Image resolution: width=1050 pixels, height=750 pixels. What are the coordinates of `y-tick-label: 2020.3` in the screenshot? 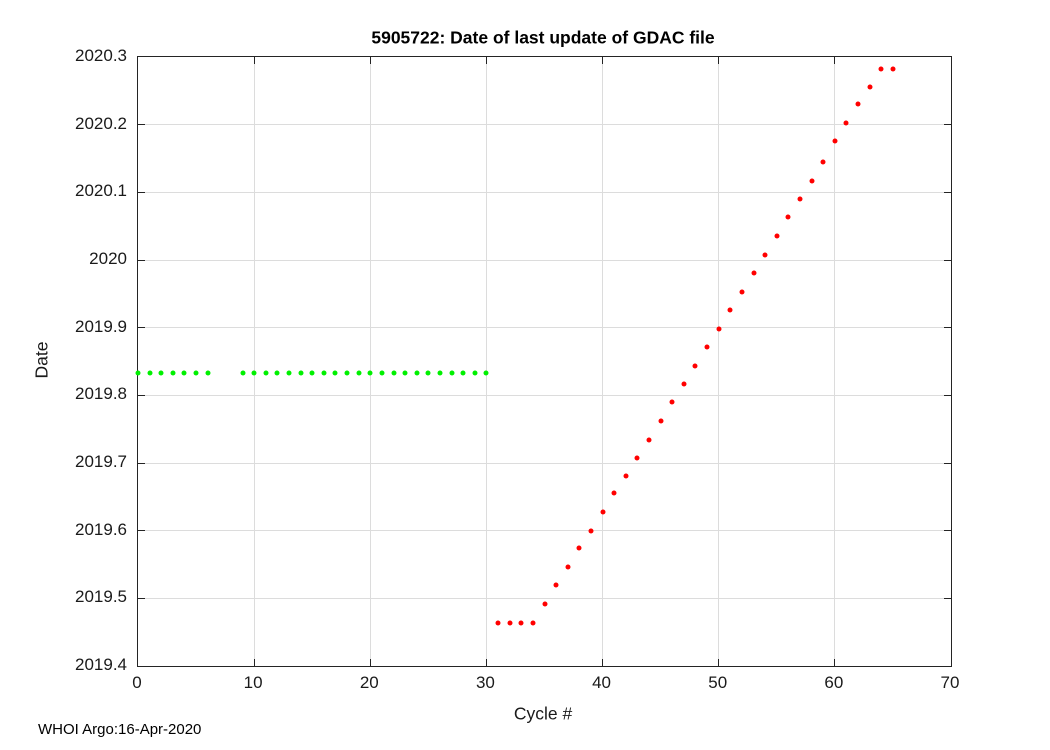 It's located at (101, 55).